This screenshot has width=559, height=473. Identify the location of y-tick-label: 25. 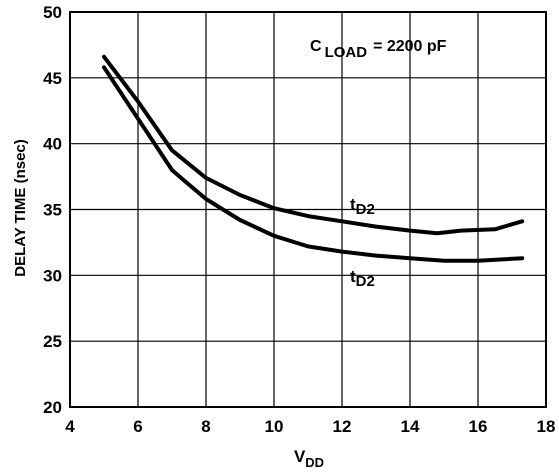
(52, 341).